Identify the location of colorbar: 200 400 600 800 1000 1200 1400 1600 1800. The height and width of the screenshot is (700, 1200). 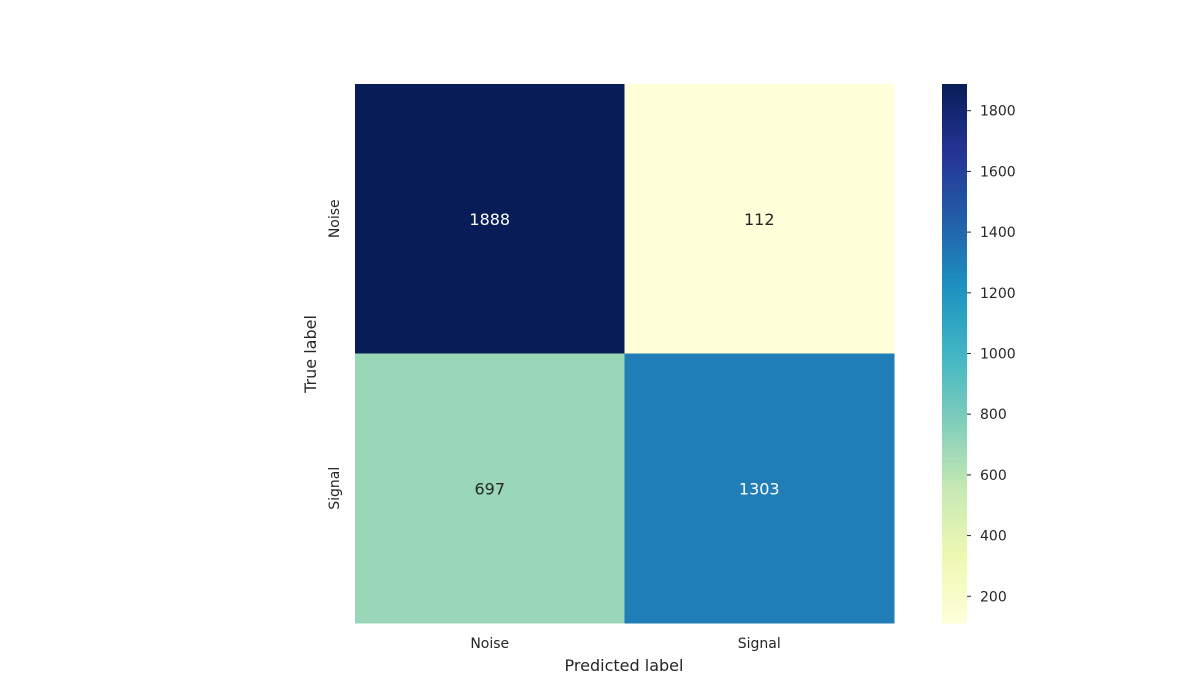
(979, 354).